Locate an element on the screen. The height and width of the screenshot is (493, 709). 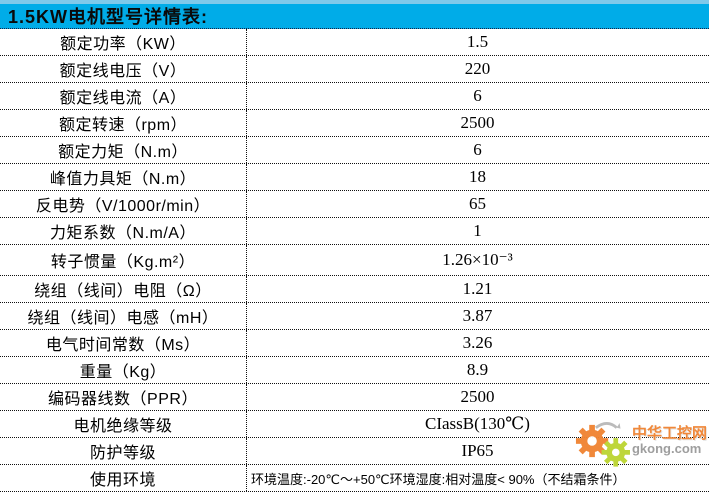
spec-value: 220 is located at coordinates (477, 68).